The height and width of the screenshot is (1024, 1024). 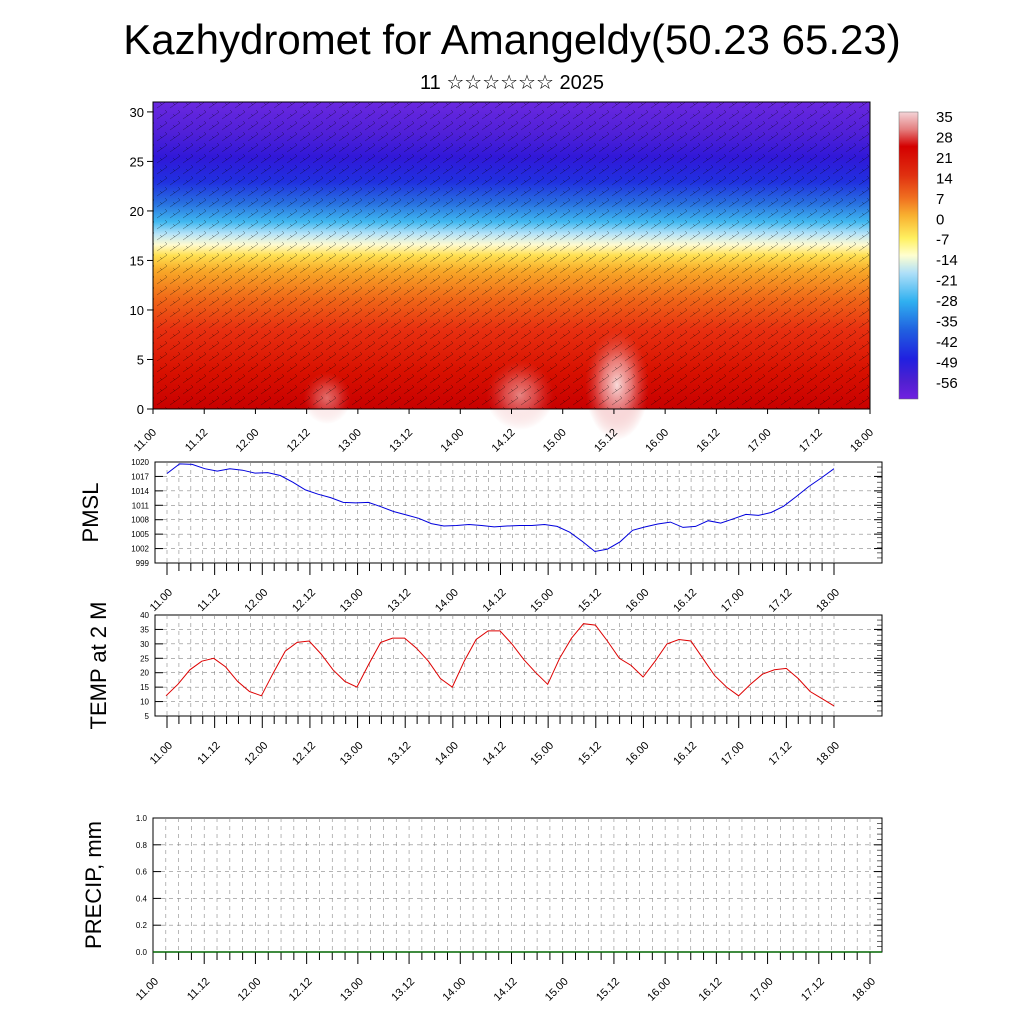 What do you see at coordinates (143, 563) in the screenshot?
I see `y-tick-label: 999` at bounding box center [143, 563].